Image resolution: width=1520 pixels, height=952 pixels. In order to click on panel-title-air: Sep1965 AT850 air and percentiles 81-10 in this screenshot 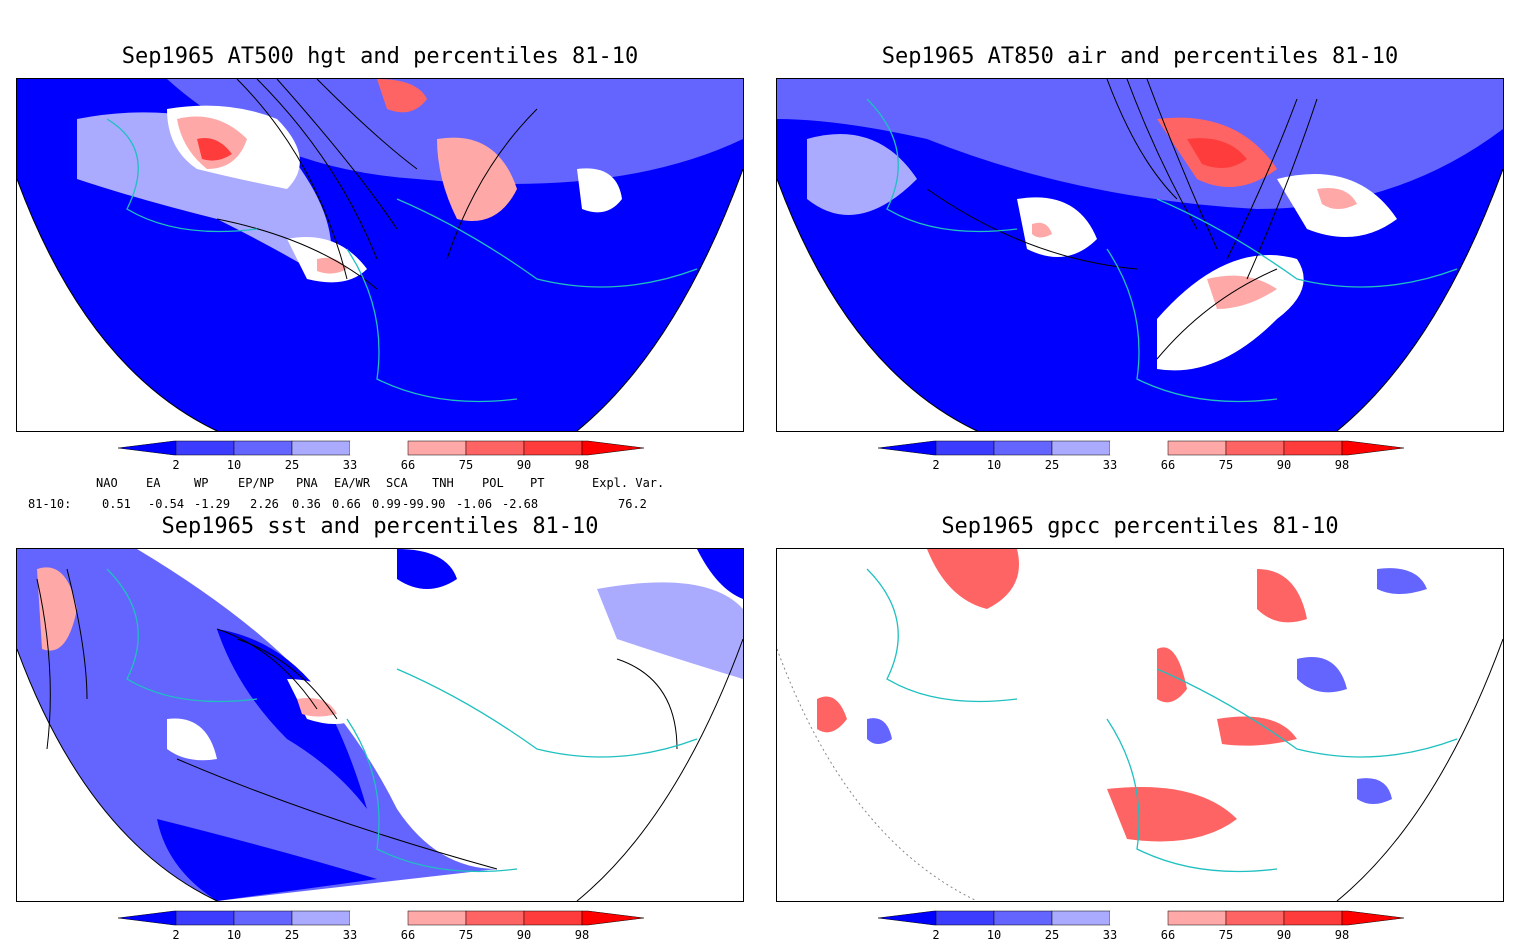, I will do `click(1140, 56)`.